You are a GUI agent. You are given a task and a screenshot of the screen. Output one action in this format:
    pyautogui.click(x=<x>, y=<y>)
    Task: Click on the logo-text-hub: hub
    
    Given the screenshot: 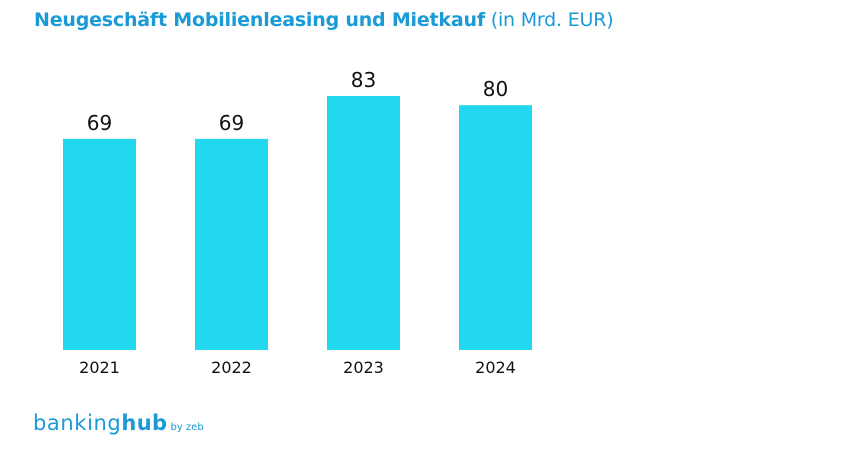 What is the action you would take?
    pyautogui.click(x=144, y=423)
    